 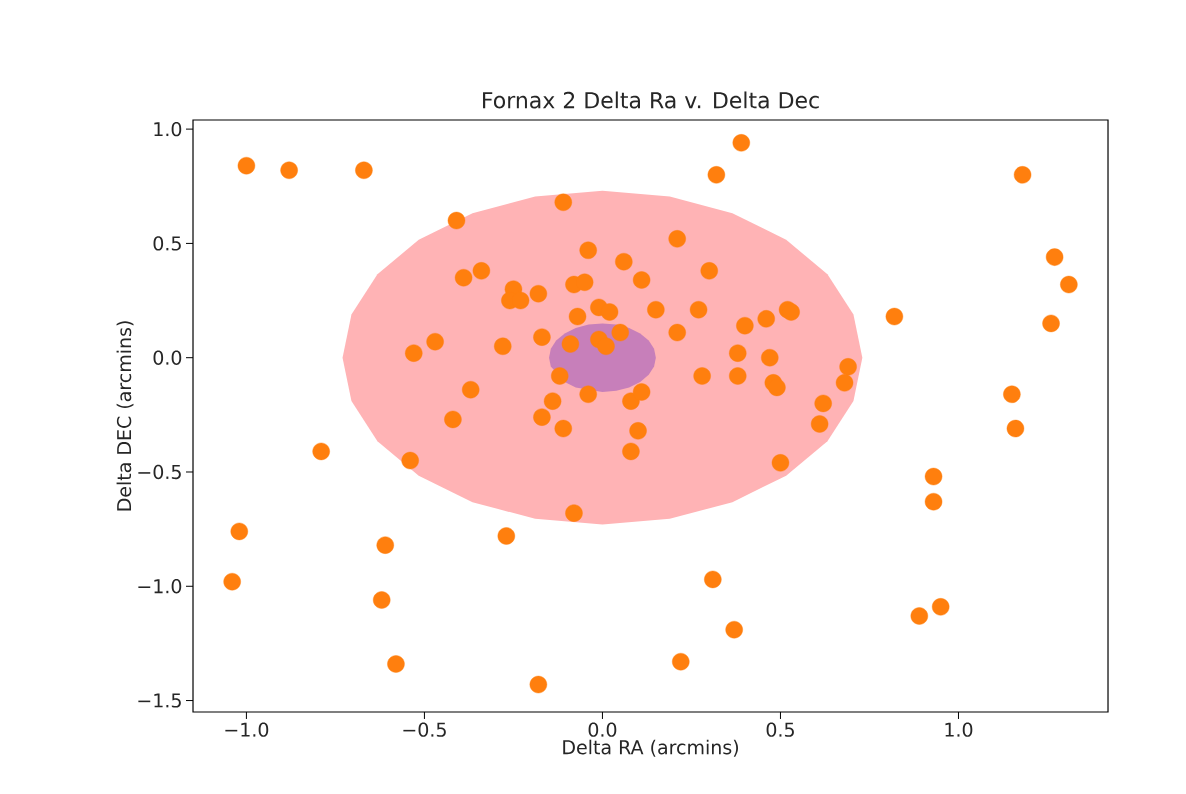 I want to click on y-tick-label: 0.5, so click(x=167, y=243).